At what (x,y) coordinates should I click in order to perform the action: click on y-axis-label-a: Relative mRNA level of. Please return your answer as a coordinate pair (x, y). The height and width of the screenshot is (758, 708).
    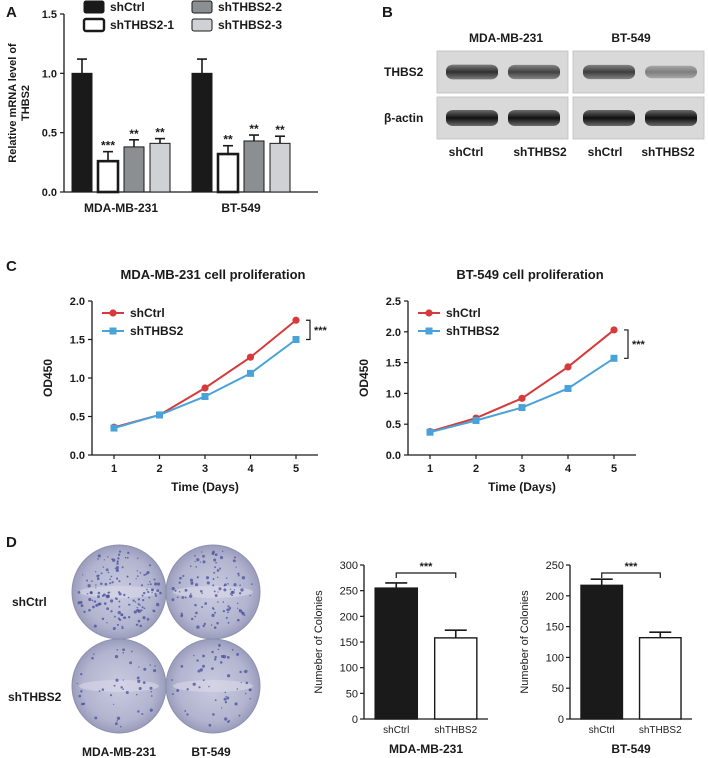
    Looking at the image, I should click on (13, 103).